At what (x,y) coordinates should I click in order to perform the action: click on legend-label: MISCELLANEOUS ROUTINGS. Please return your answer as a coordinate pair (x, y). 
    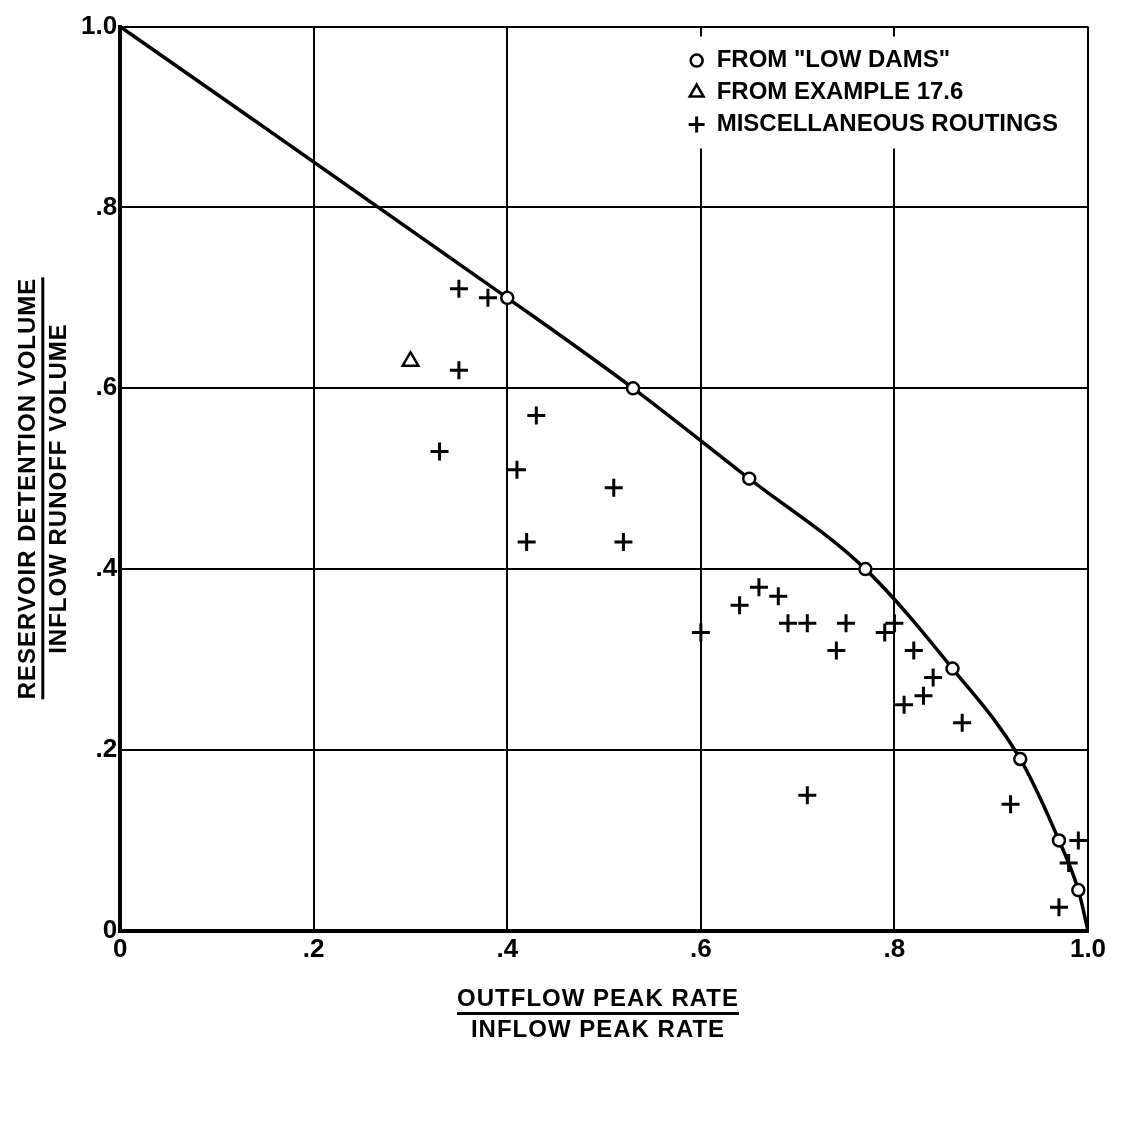
    Looking at the image, I should click on (887, 123).